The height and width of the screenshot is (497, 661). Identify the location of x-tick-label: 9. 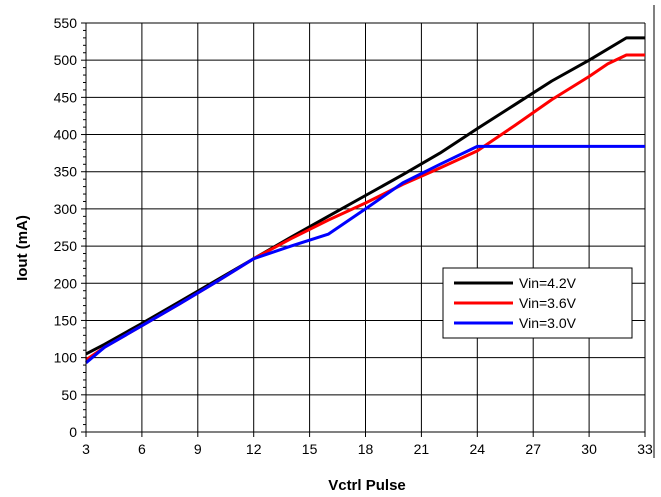
(198, 449).